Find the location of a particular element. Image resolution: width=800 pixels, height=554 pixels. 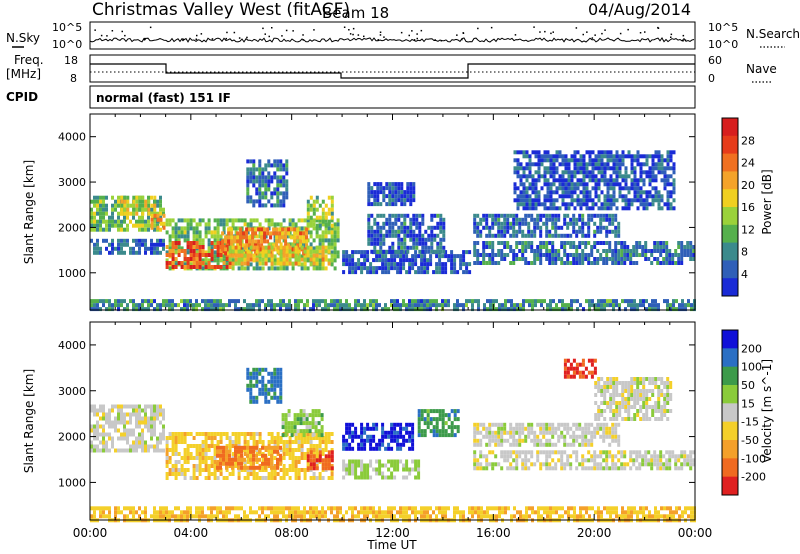

noise-tick-bottom-left: 10^0 is located at coordinates (67, 44).